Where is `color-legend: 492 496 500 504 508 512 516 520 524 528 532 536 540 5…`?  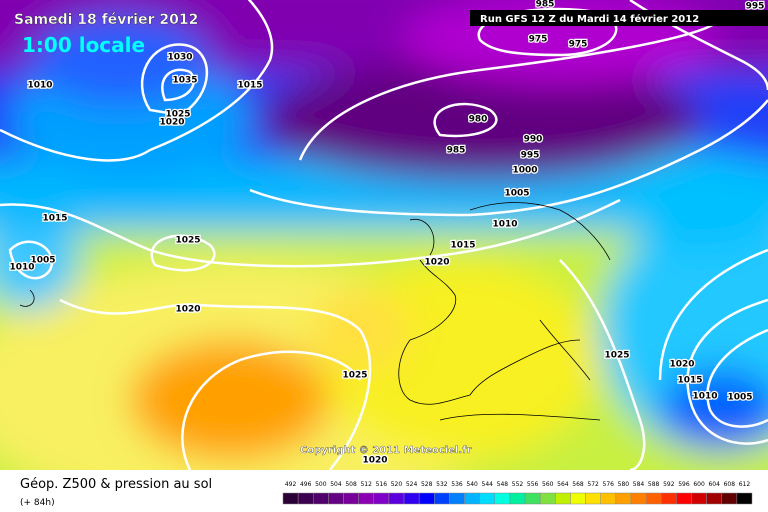
color-legend: 492 496 500 504 508 512 516 520 524 528 532 536 540 5… is located at coordinates (517, 493).